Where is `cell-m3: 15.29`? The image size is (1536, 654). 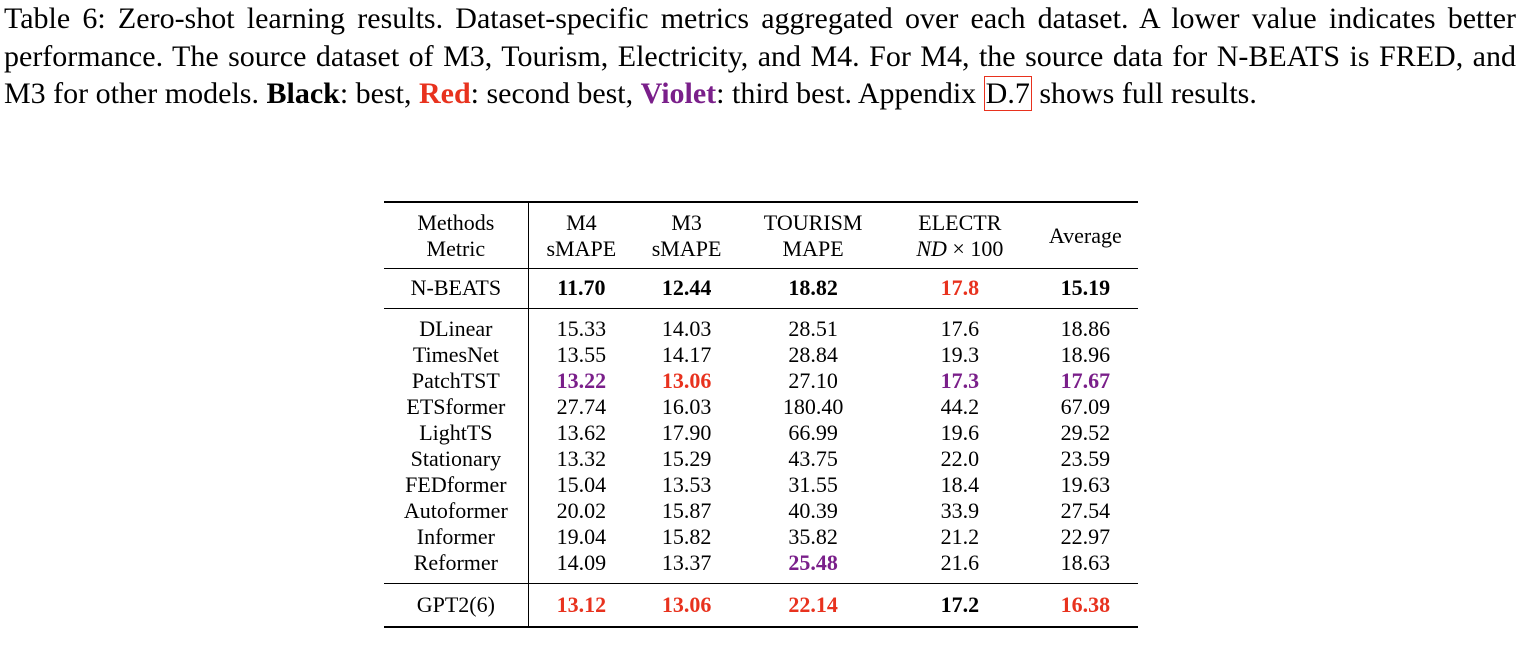
cell-m3: 15.29 is located at coordinates (686, 458).